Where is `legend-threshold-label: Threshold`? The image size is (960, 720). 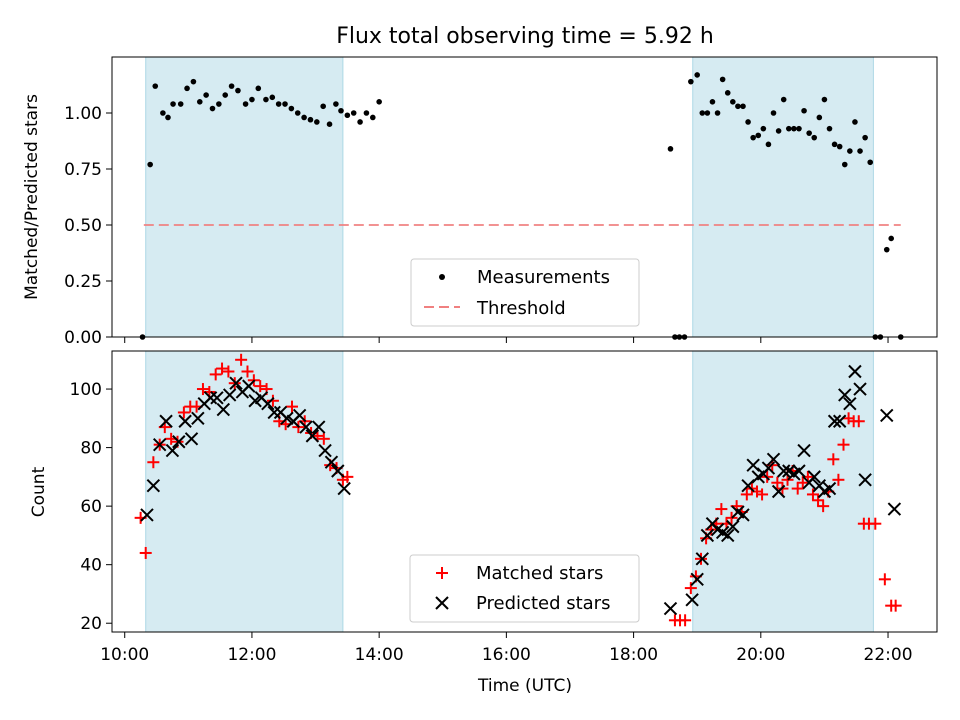 legend-threshold-label: Threshold is located at coordinates (521, 308).